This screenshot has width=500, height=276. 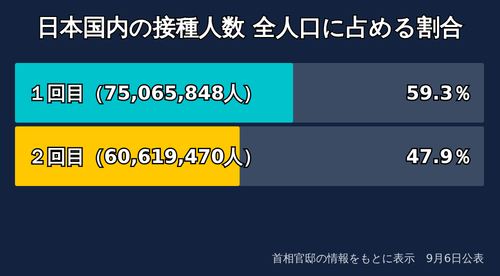 What do you see at coordinates (145, 93) in the screenshot?
I see `y-tick-label: １回目（75,065,848人）` at bounding box center [145, 93].